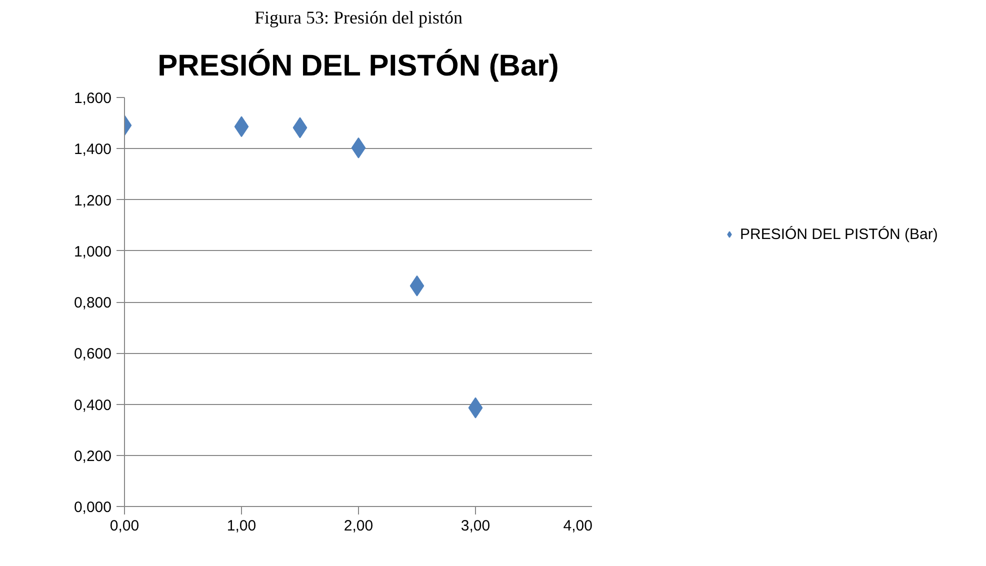 This screenshot has width=986, height=566. What do you see at coordinates (93, 201) in the screenshot?
I see `y-tick-label: 1,200` at bounding box center [93, 201].